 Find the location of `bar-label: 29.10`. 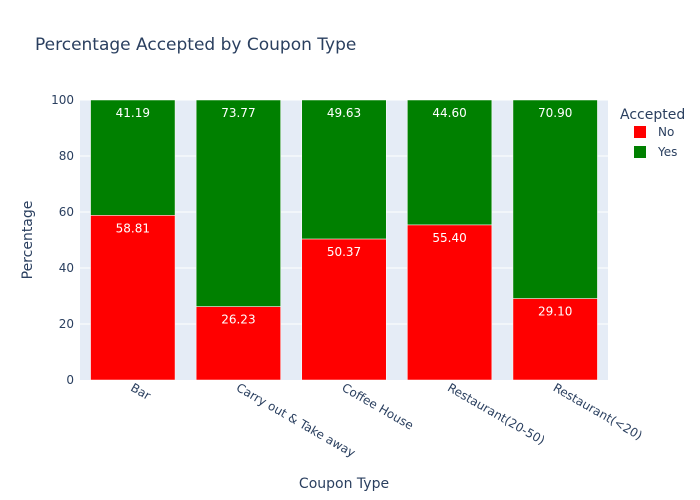

bar-label: 29.10 is located at coordinates (555, 312).